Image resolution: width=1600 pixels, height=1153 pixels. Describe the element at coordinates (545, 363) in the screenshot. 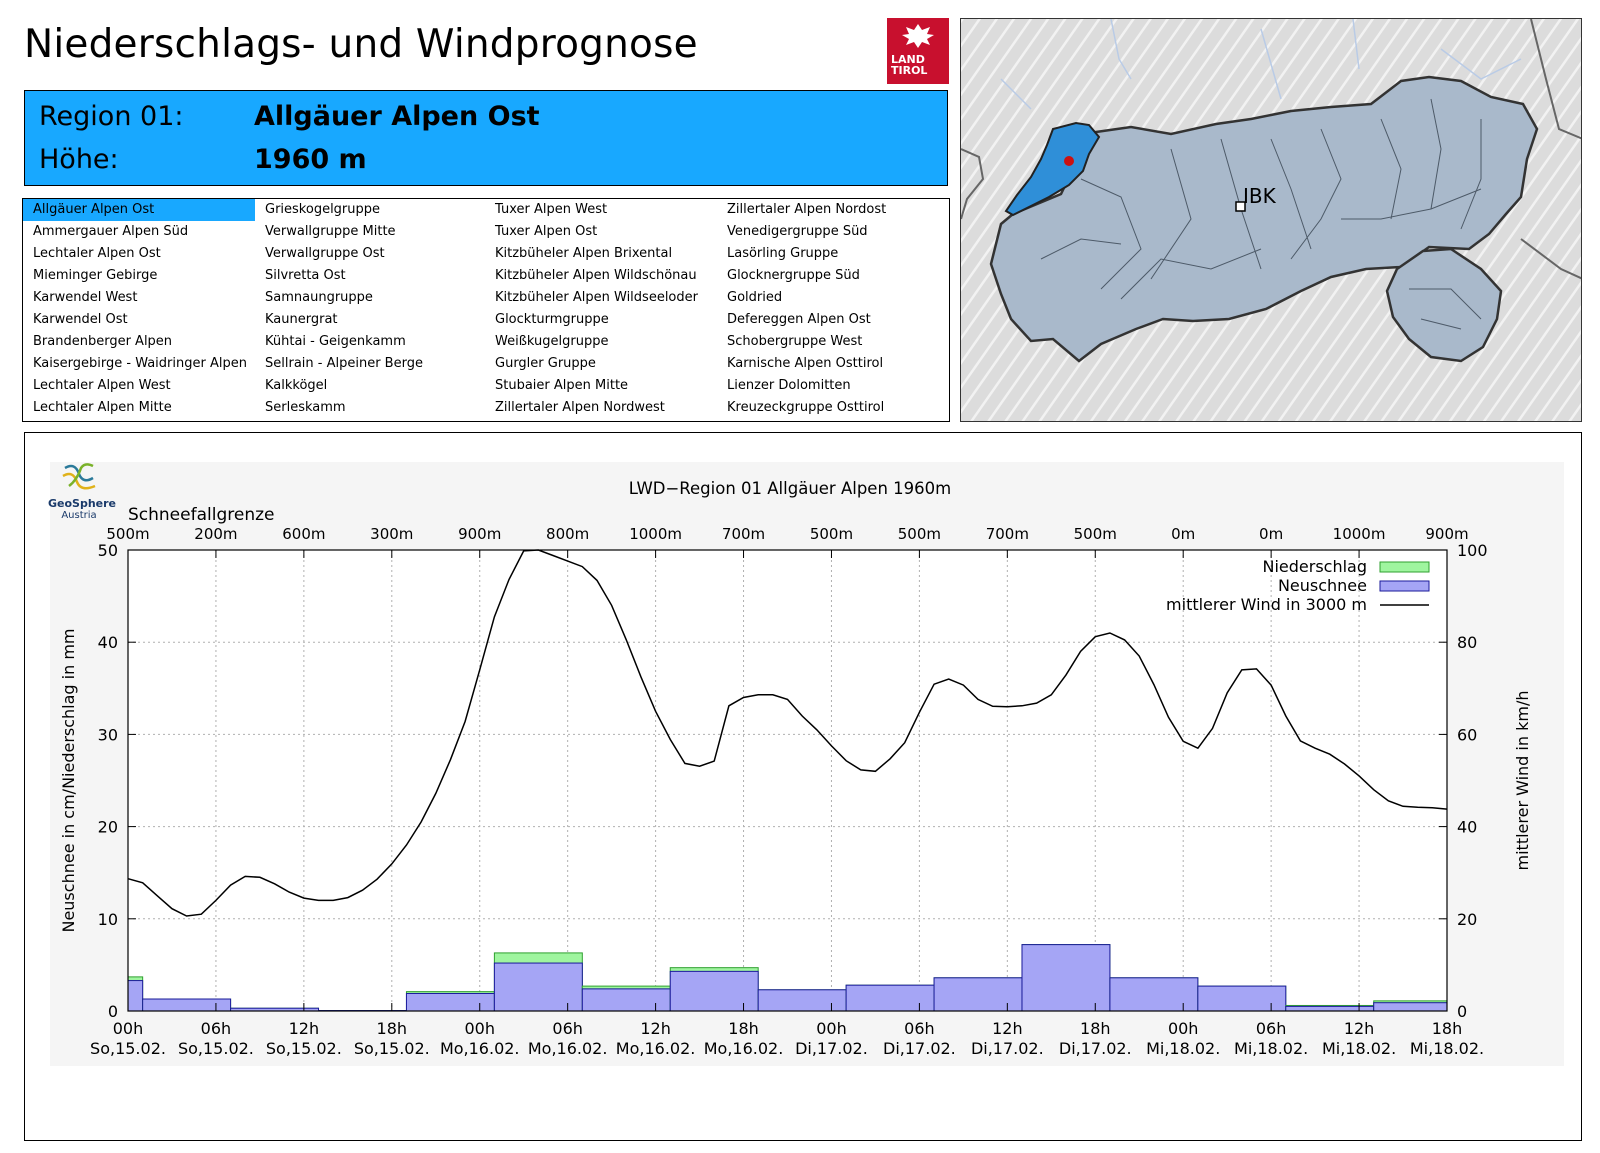

I see `region-list-item: Gurgler Gruppe` at that location.